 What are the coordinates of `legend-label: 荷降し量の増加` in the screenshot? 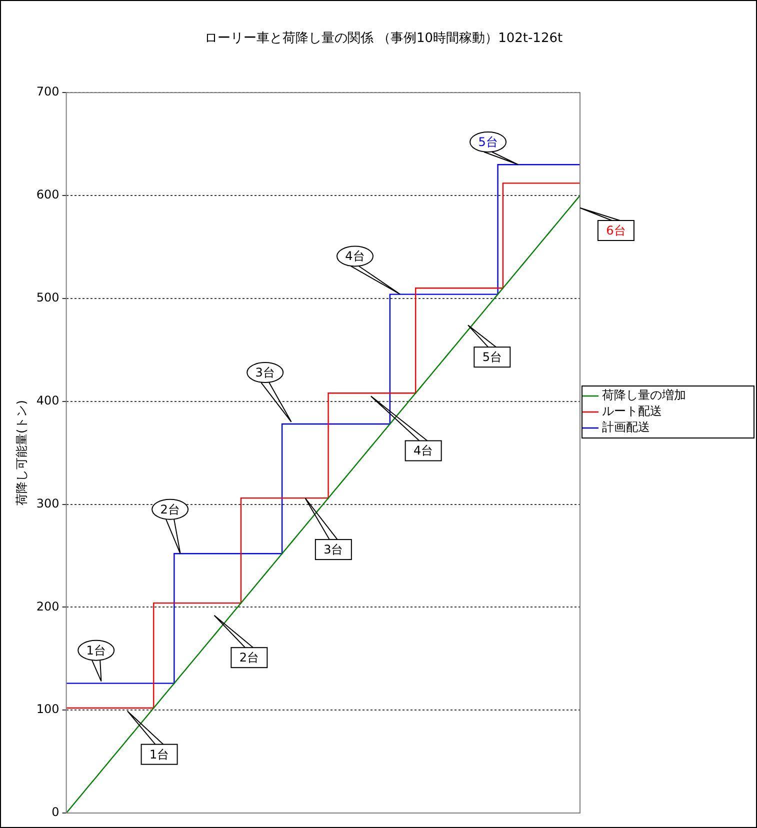 It's located at (644, 395).